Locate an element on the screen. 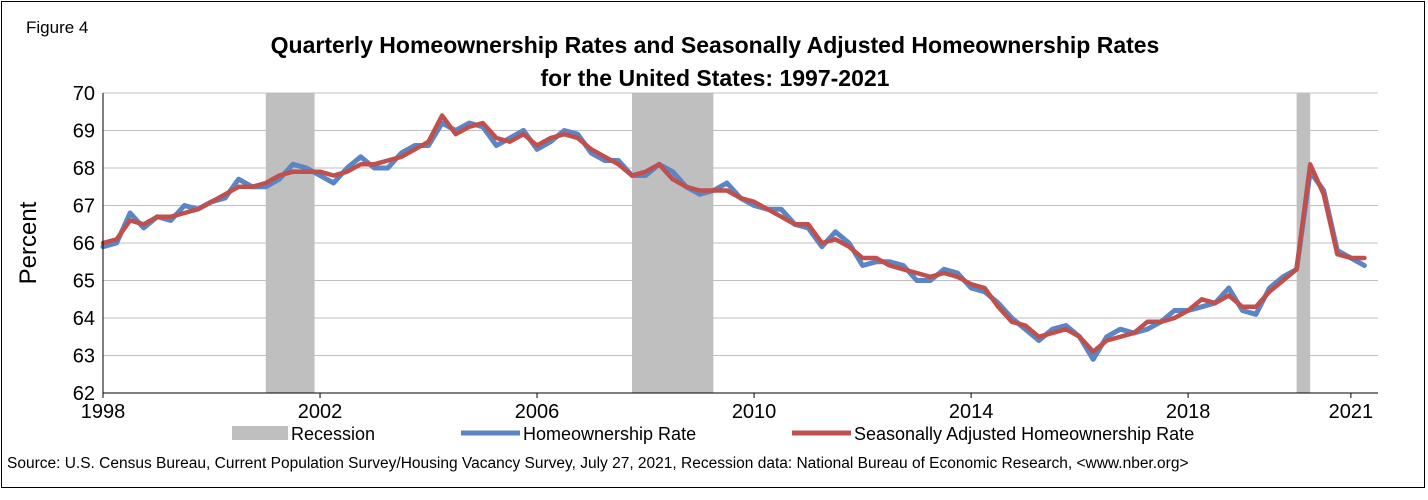  legend-homeownership-label: Homeownership Rate is located at coordinates (609, 434).